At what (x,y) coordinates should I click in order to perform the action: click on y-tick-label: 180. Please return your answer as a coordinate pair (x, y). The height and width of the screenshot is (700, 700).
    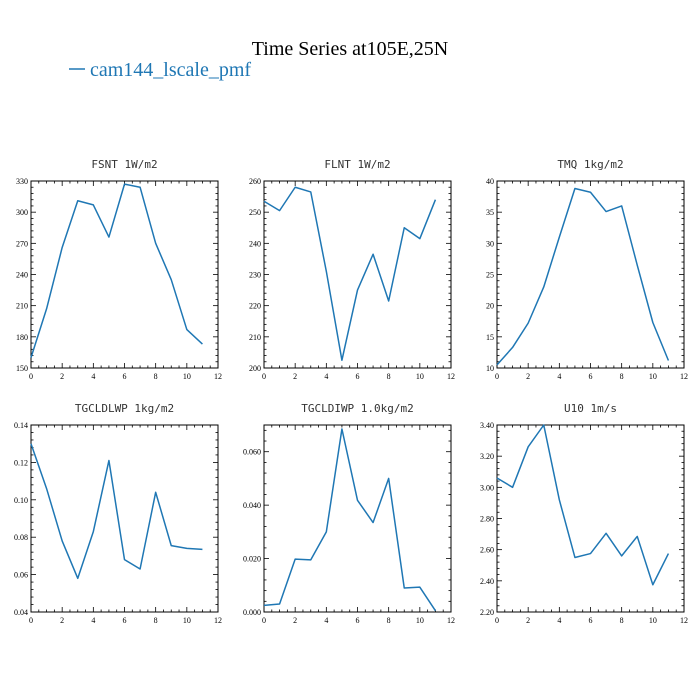
    Looking at the image, I should click on (22, 337).